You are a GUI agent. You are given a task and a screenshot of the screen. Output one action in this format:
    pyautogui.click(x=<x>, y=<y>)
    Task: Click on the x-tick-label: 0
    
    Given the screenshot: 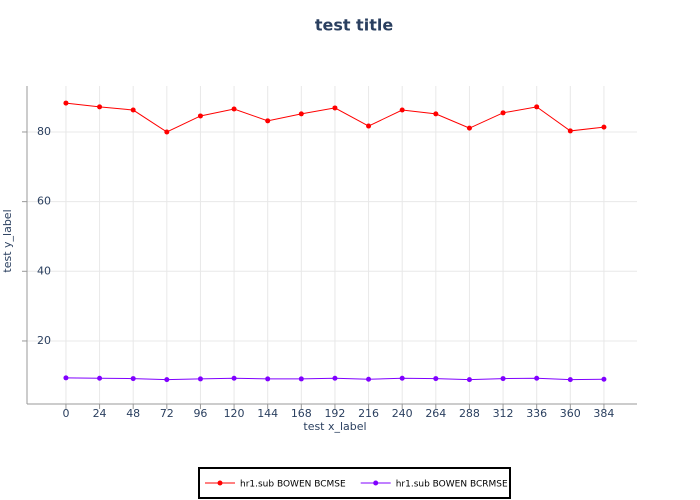 What is the action you would take?
    pyautogui.click(x=65, y=413)
    